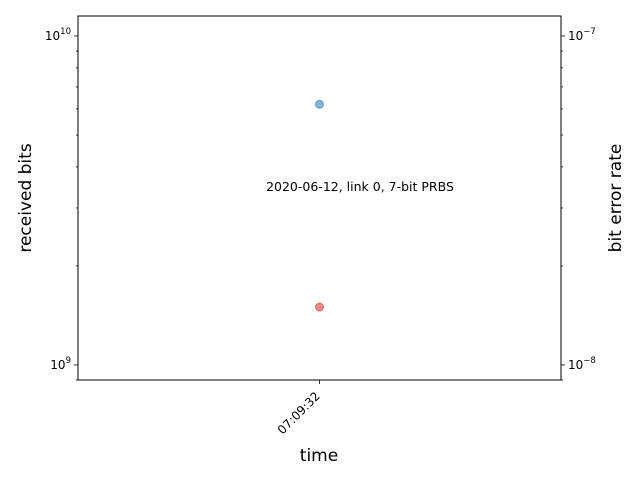  What do you see at coordinates (582, 35) in the screenshot?
I see `right-tick-label: 10⁻⁷` at bounding box center [582, 35].